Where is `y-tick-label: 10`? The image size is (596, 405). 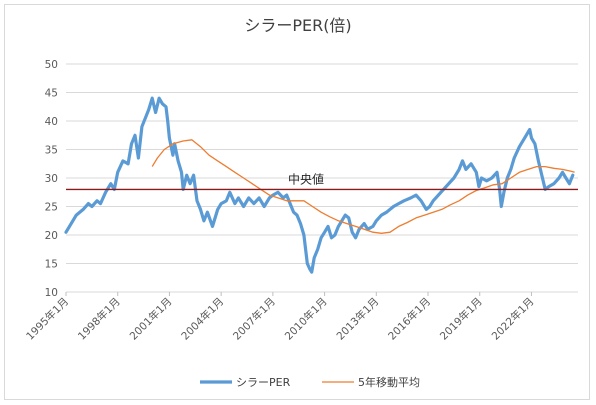 y-tick-label: 10 is located at coordinates (51, 293).